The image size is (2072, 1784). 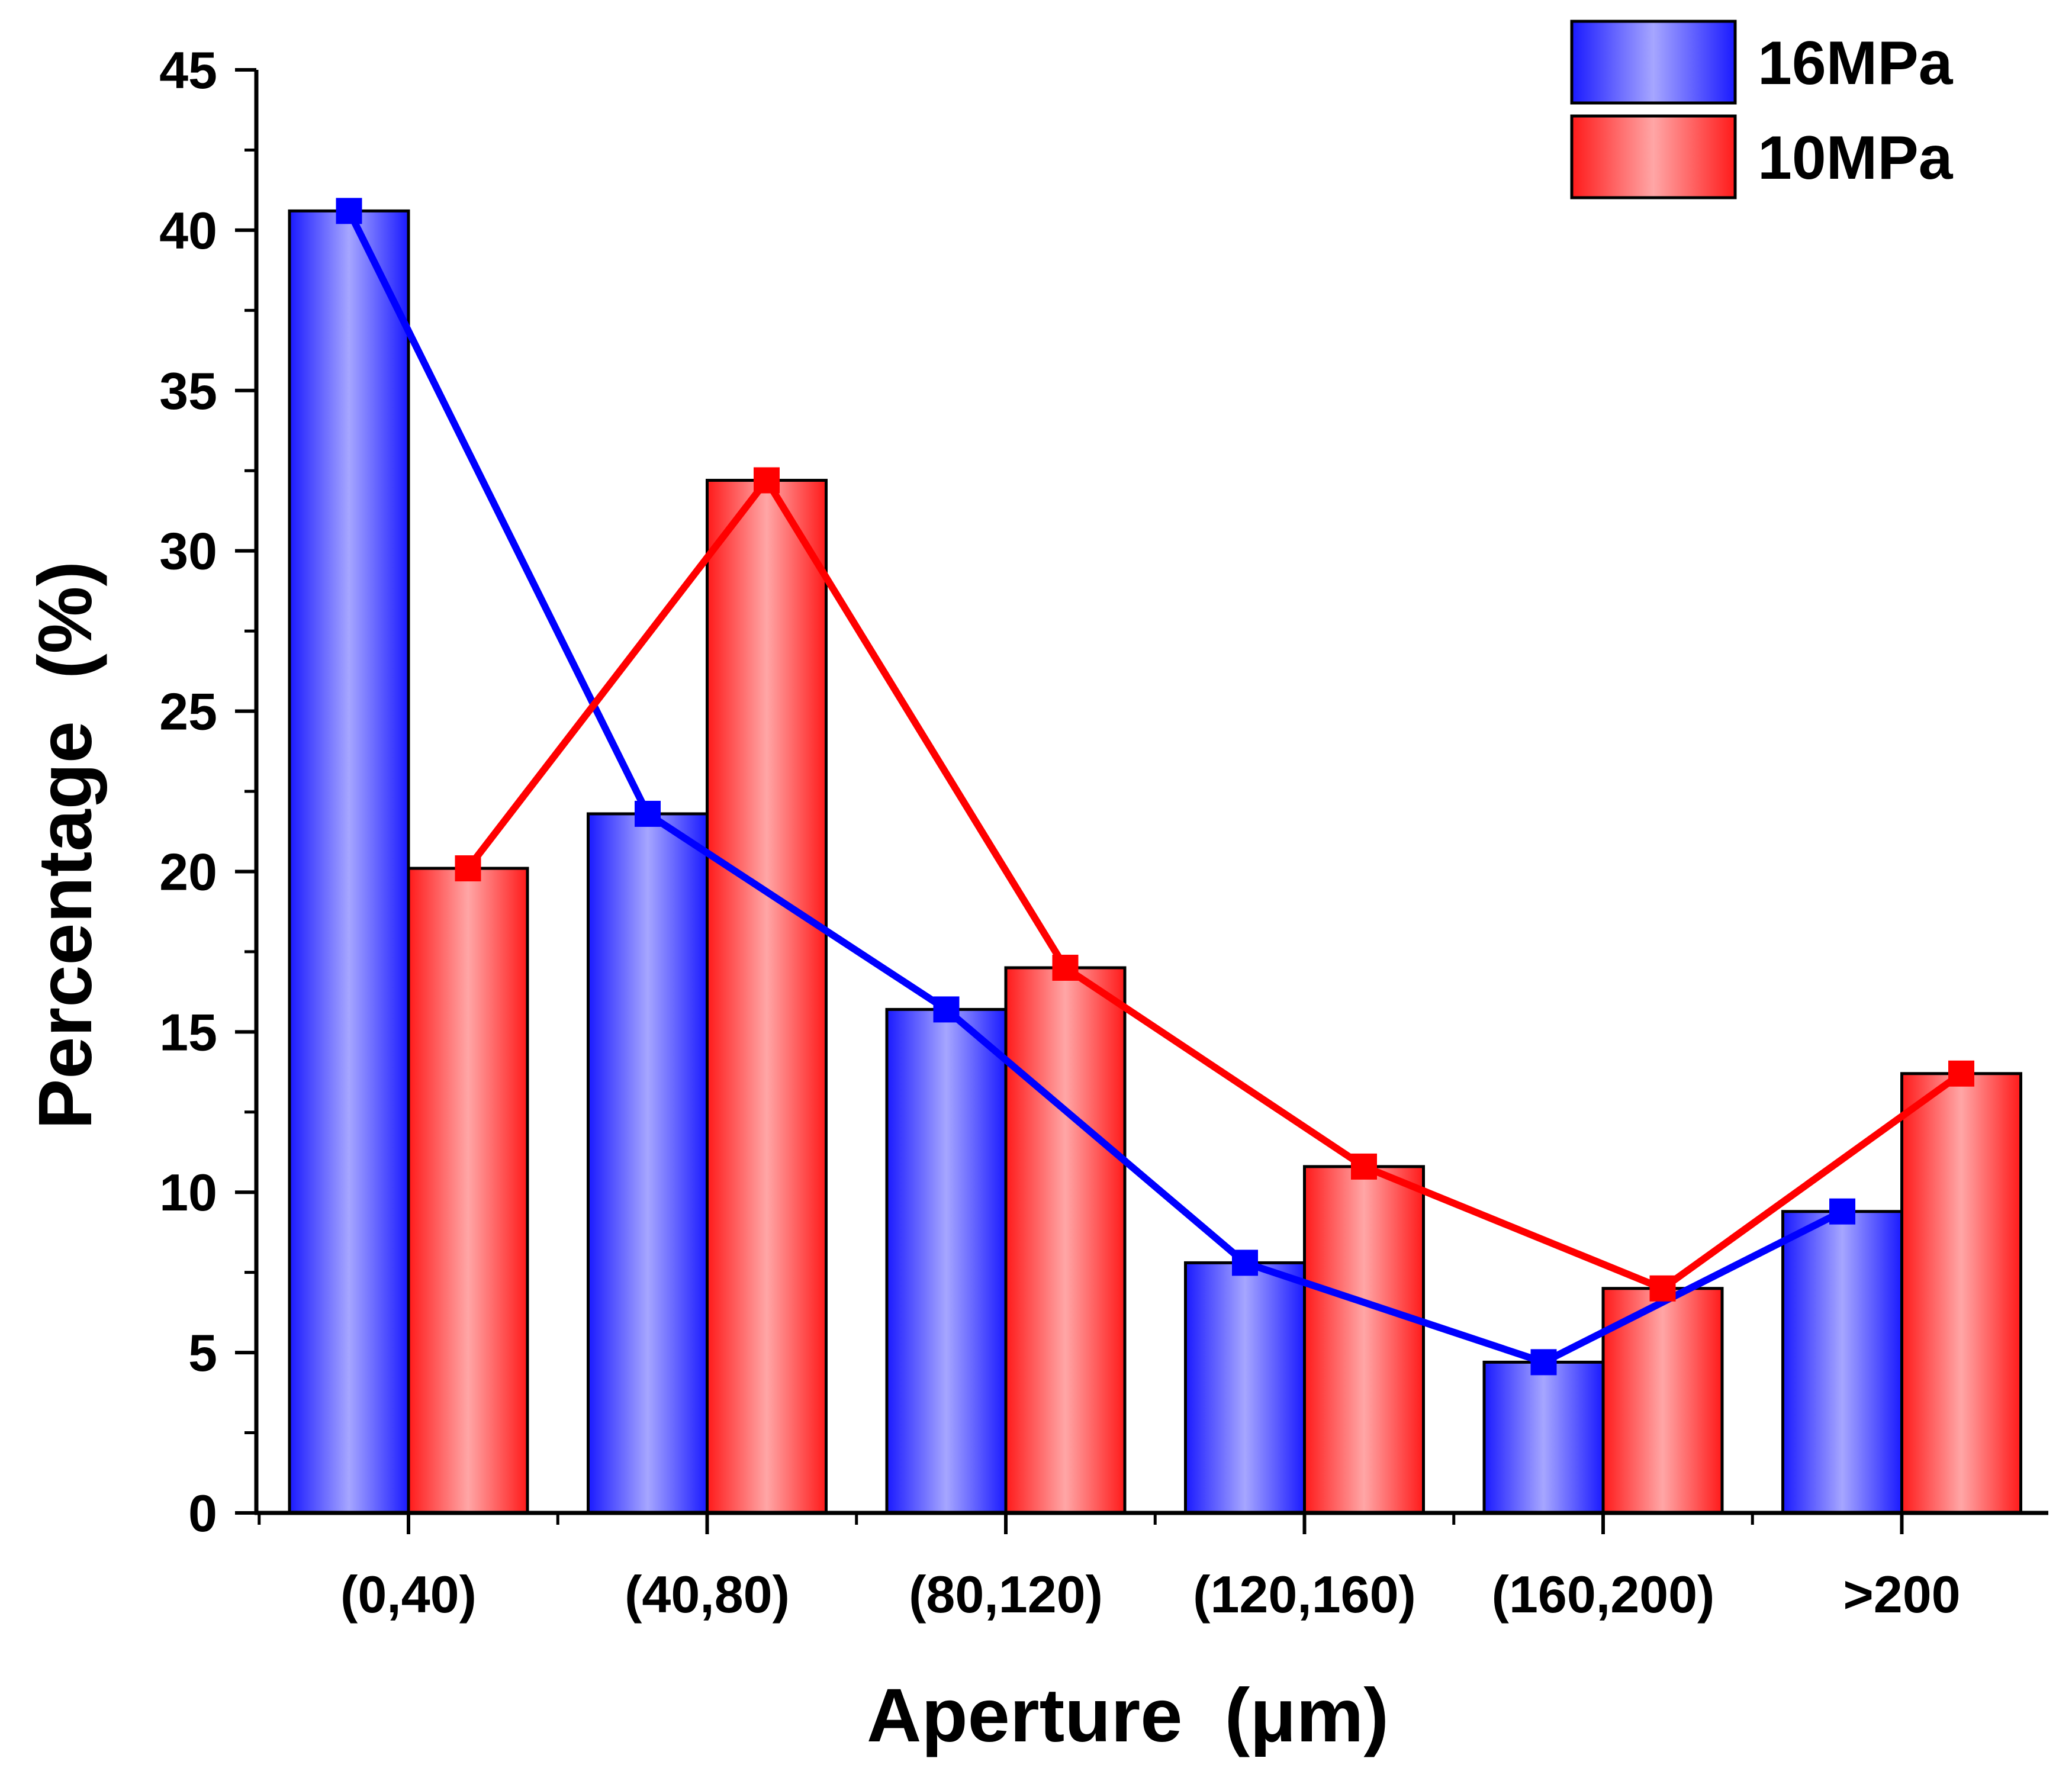 I want to click on y-tick-label: 5, so click(x=202, y=1352).